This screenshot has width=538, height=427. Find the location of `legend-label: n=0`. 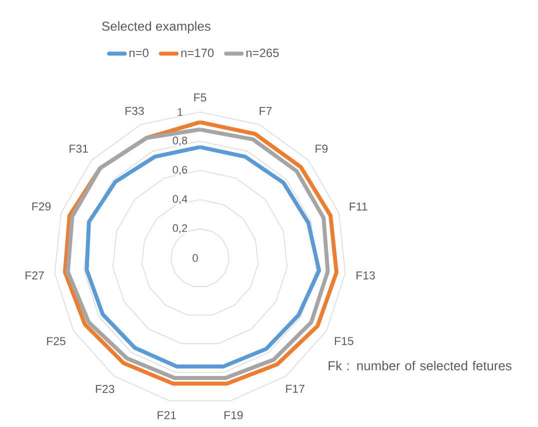

legend-label: n=0 is located at coordinates (138, 53).